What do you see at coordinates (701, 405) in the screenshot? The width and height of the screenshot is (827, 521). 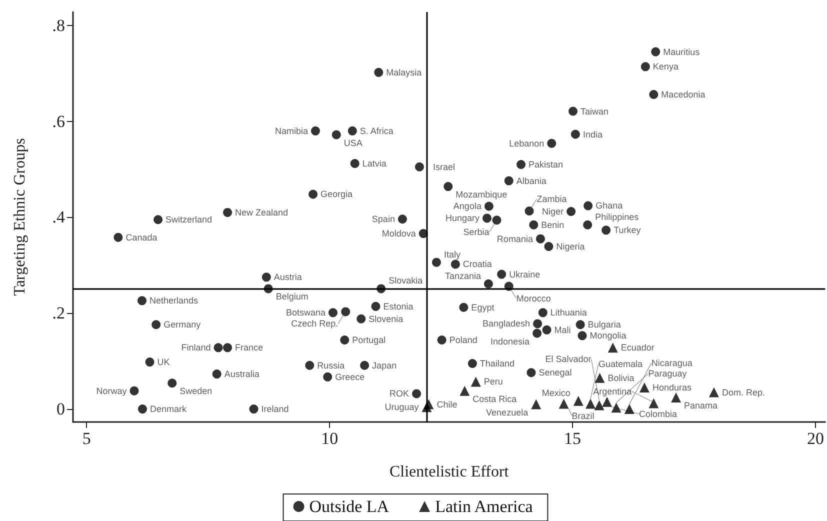 I see `data-label: Panama` at bounding box center [701, 405].